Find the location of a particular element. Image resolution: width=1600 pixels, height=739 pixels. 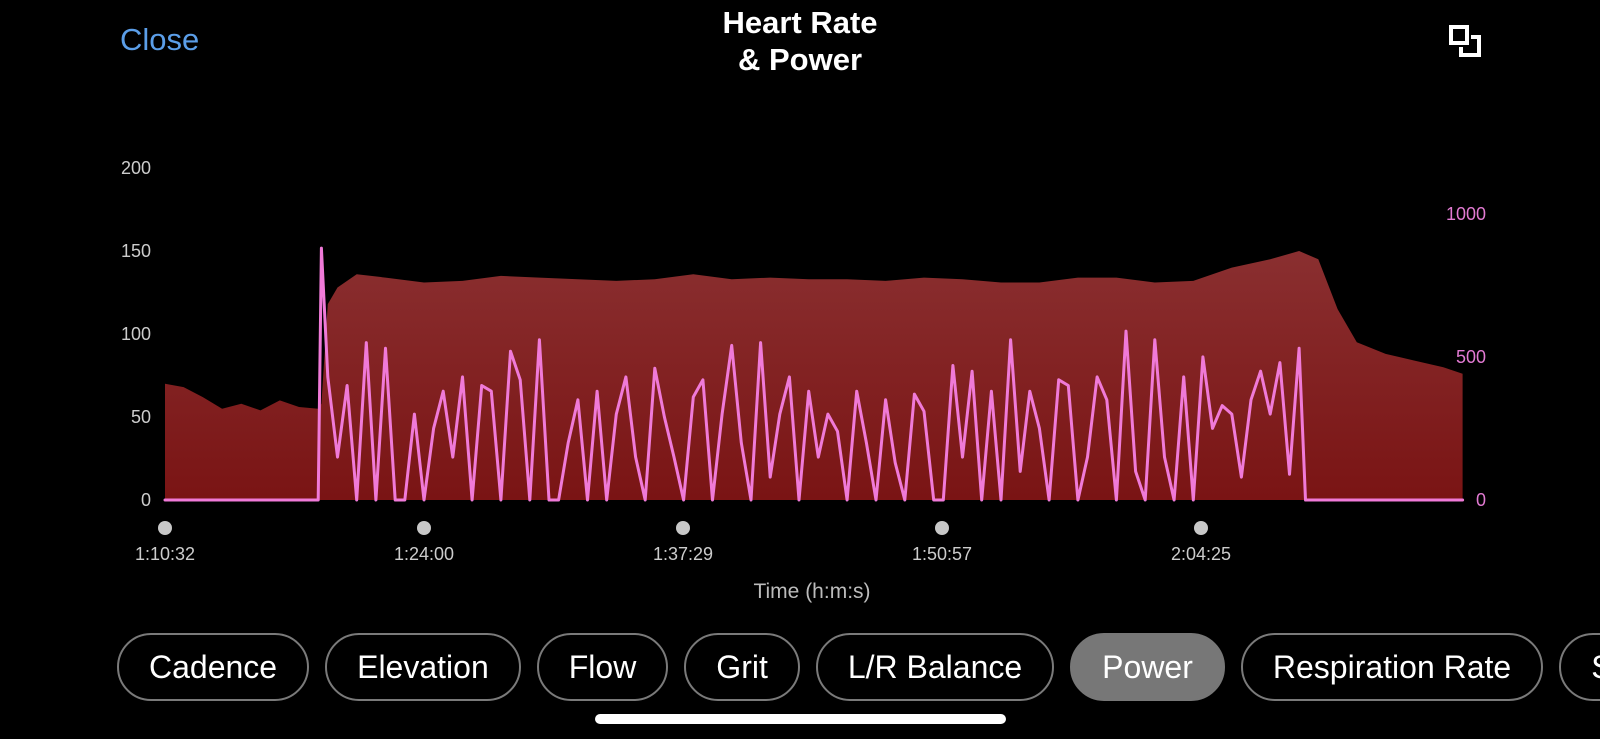

x-tick-label: 1:24:00 is located at coordinates (424, 554).